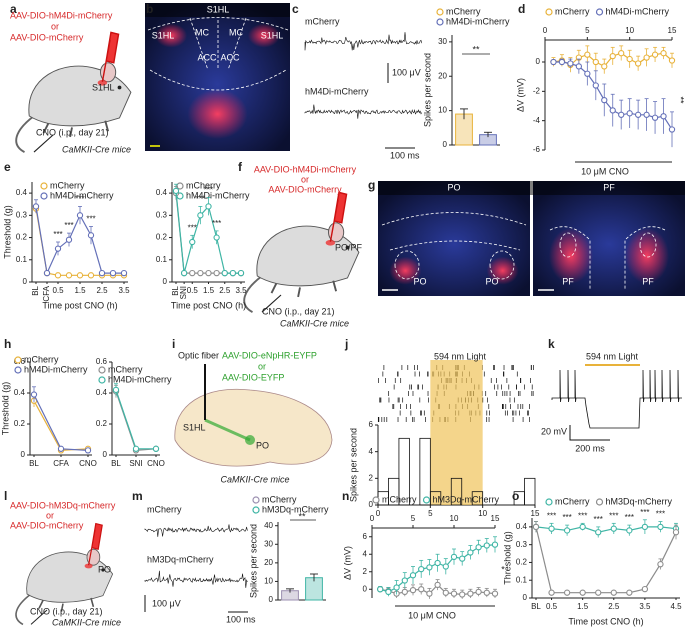 Image resolution: width=685 pixels, height=628 pixels. What do you see at coordinates (253, 561) in the screenshot?
I see `y-axis-label: Spikes per second` at bounding box center [253, 561].